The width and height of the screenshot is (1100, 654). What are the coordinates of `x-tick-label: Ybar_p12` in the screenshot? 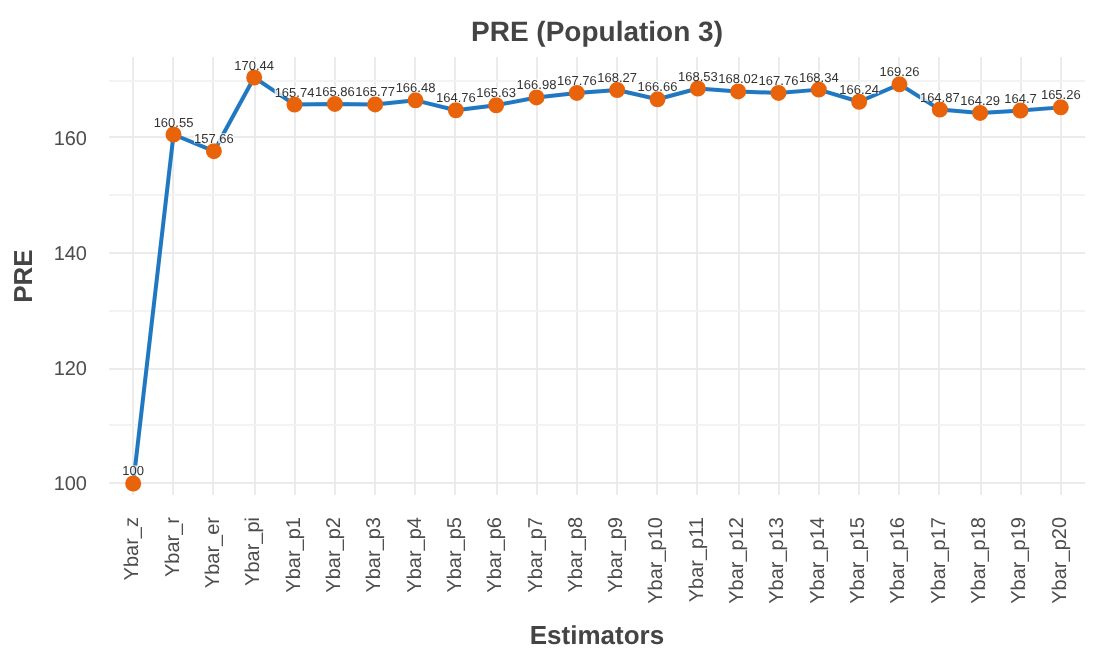 It's located at (738, 560).